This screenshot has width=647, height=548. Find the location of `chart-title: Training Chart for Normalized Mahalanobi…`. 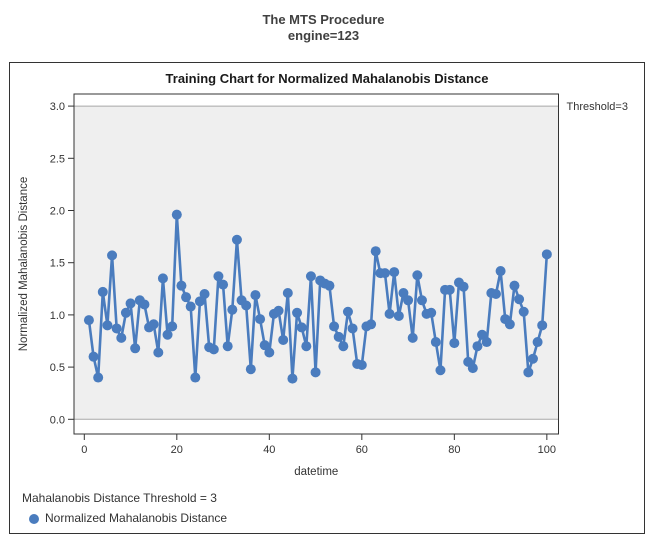

chart-title: Training Chart for Normalized Mahalanobi… is located at coordinates (327, 78).